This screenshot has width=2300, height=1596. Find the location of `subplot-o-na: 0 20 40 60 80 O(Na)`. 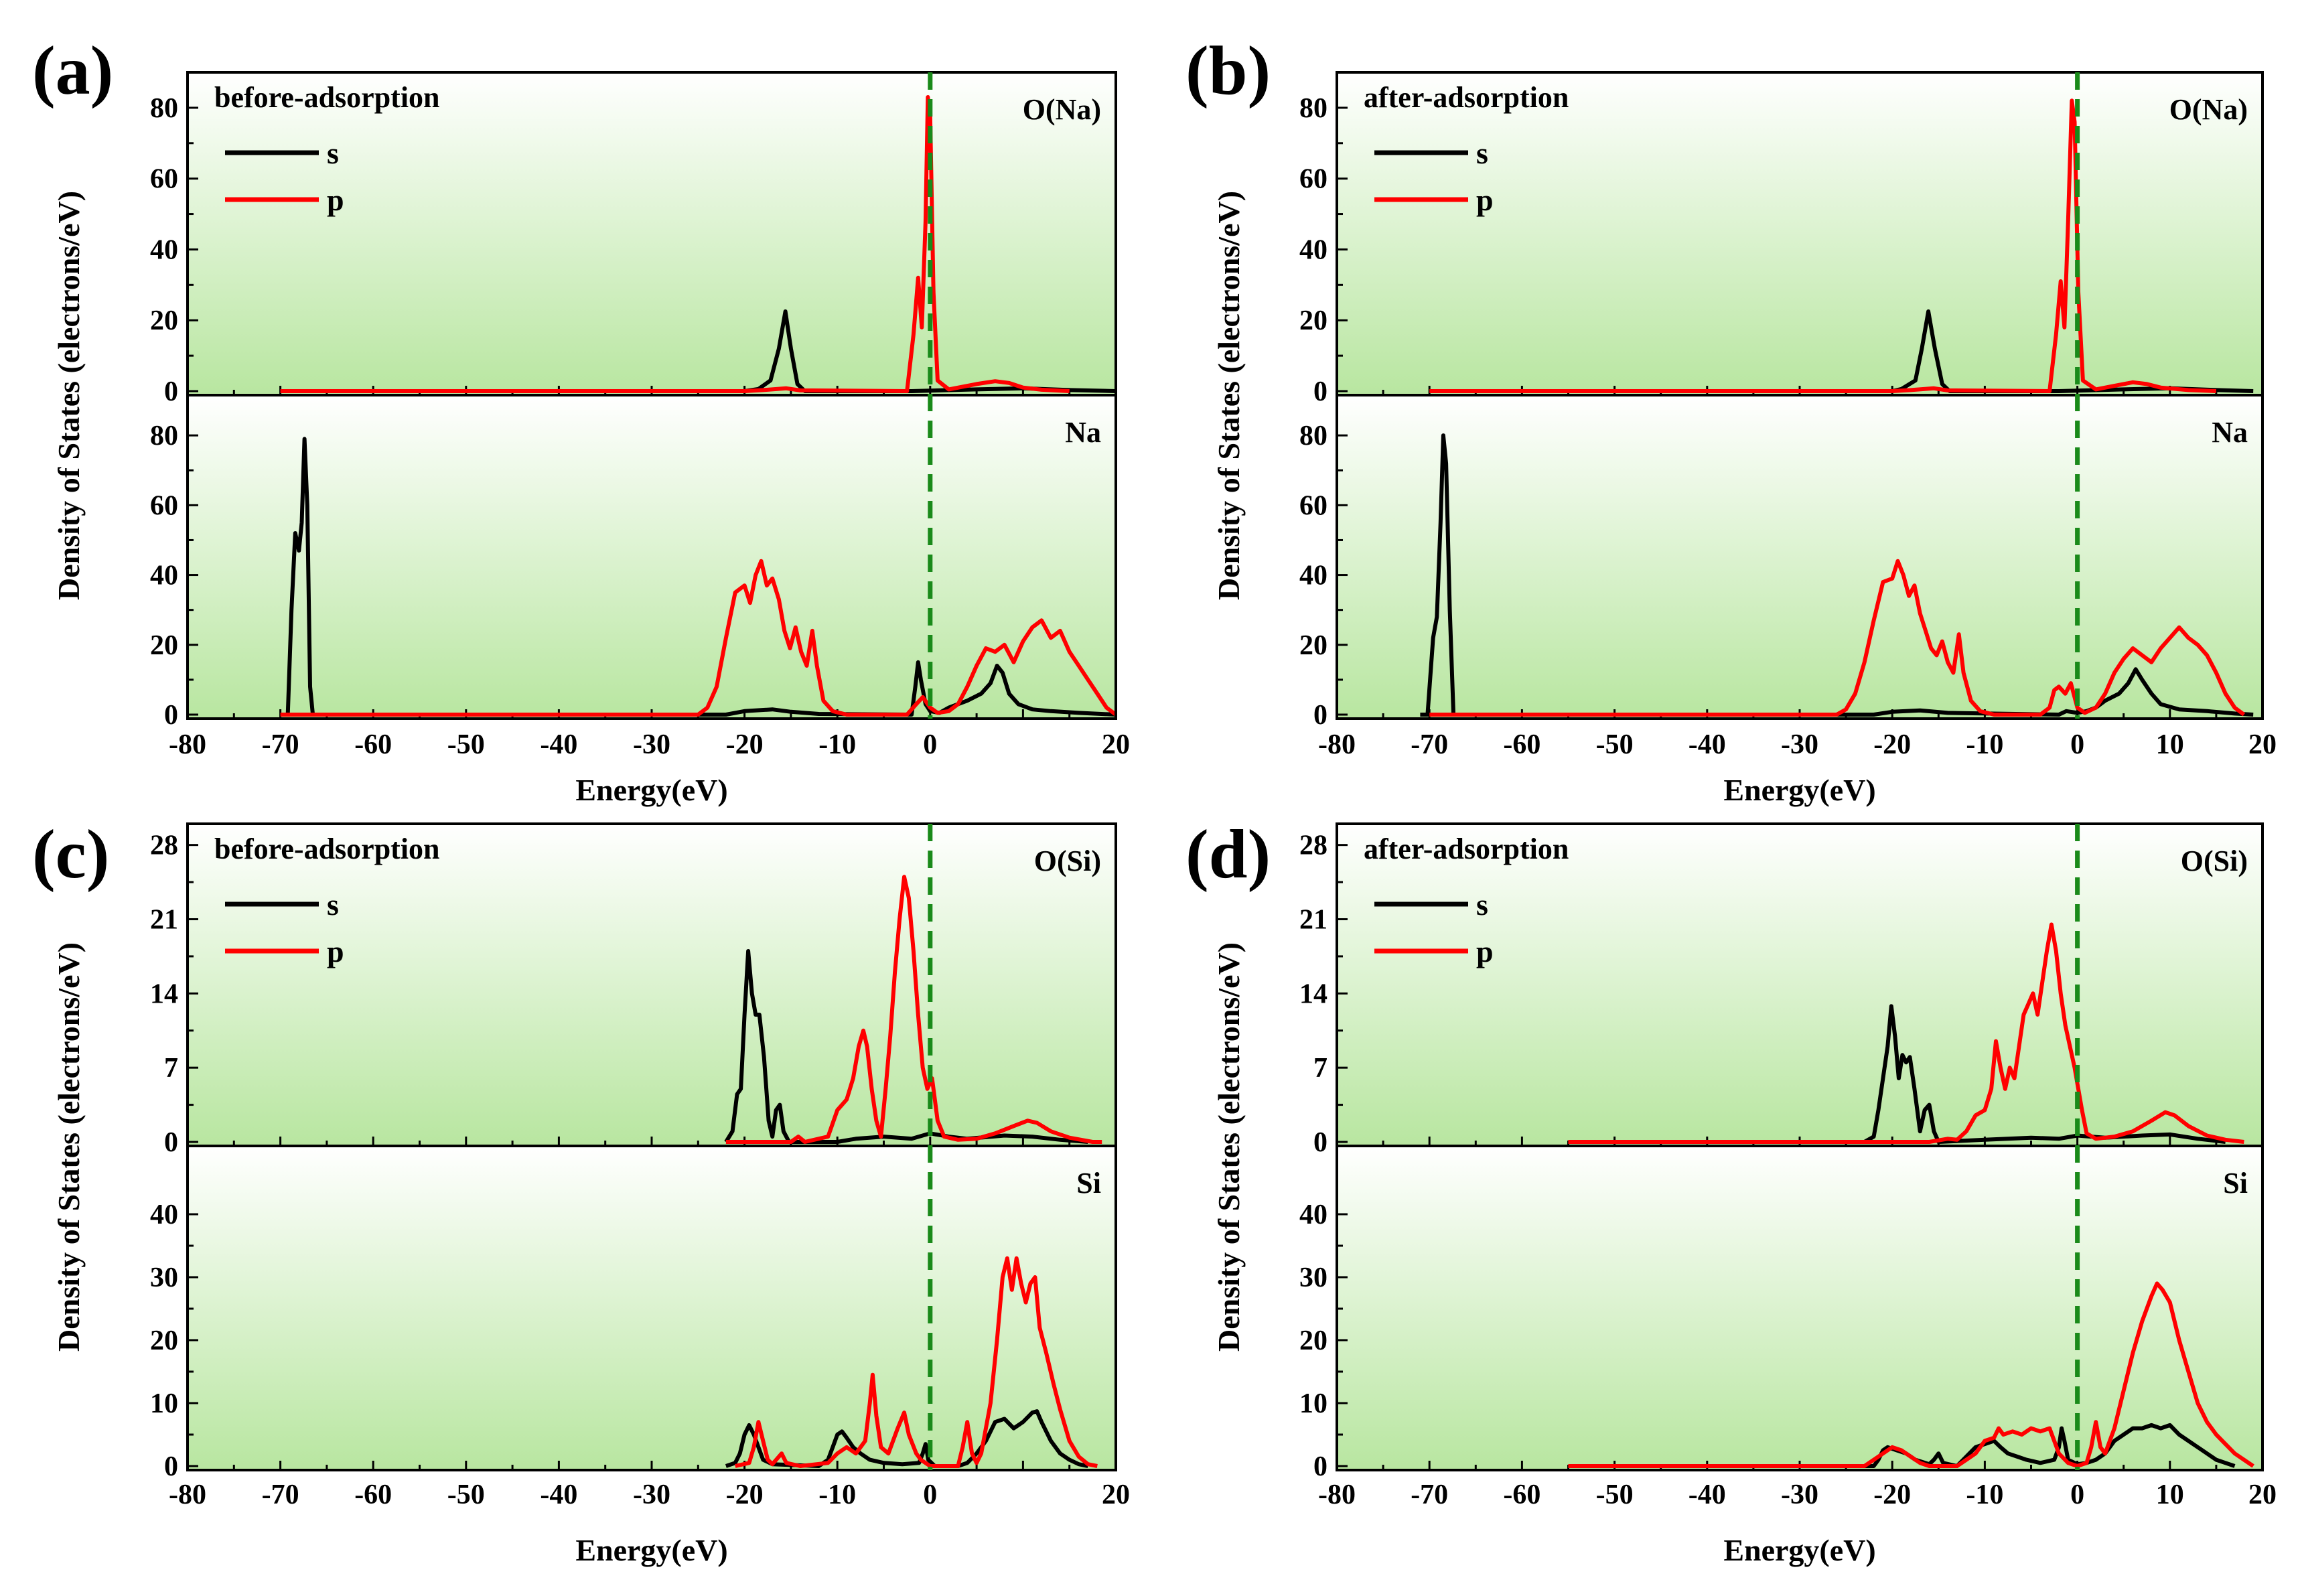

subplot-o-na: 0 20 40 60 80 O(Na) is located at coordinates (1781, 239).